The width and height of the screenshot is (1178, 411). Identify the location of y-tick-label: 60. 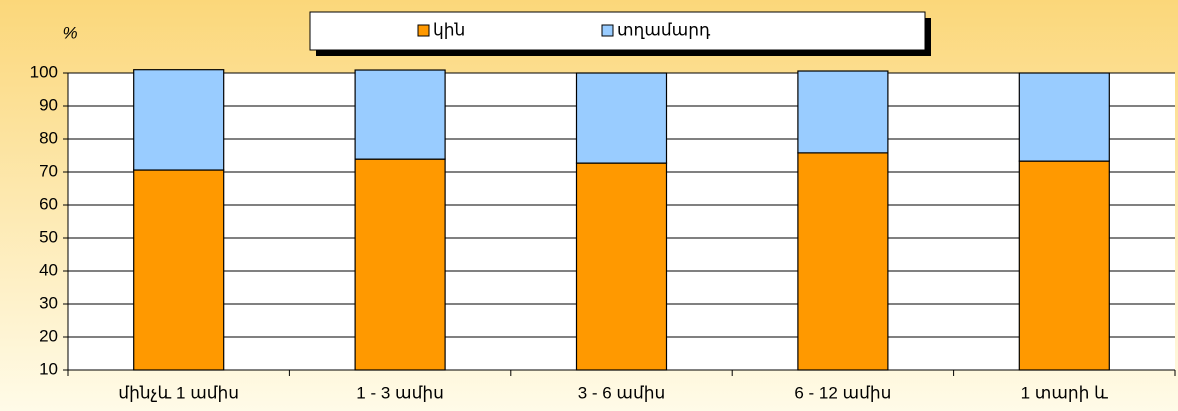
(48, 203).